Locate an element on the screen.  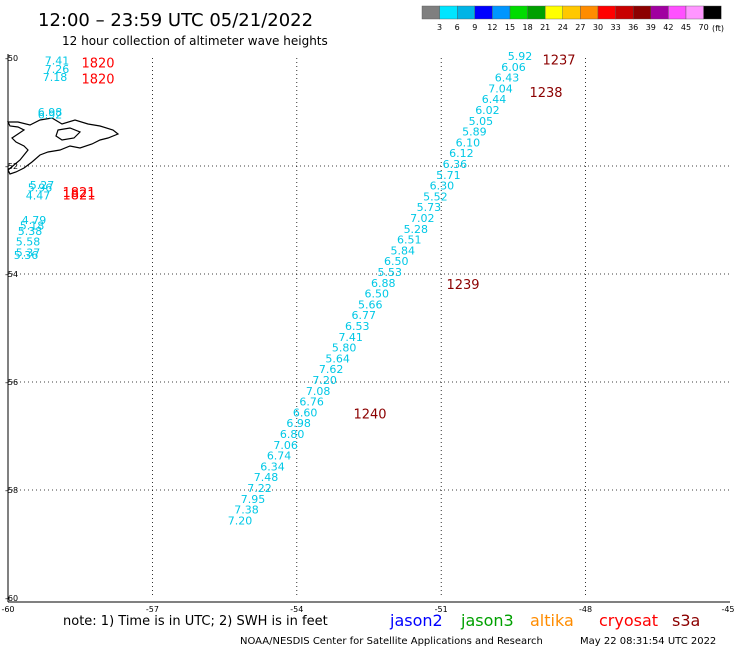
wave-height-label: 6.98 is located at coordinates (50, 112).